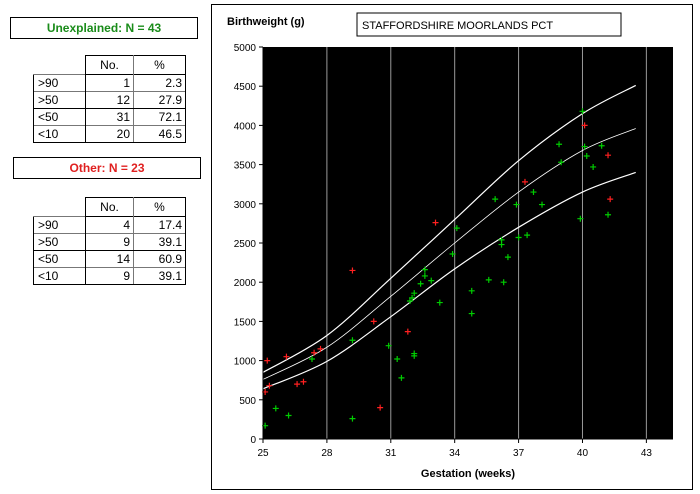 The image size is (700, 494). Describe the element at coordinates (245, 322) in the screenshot. I see `y-tick-label: 1500` at that location.